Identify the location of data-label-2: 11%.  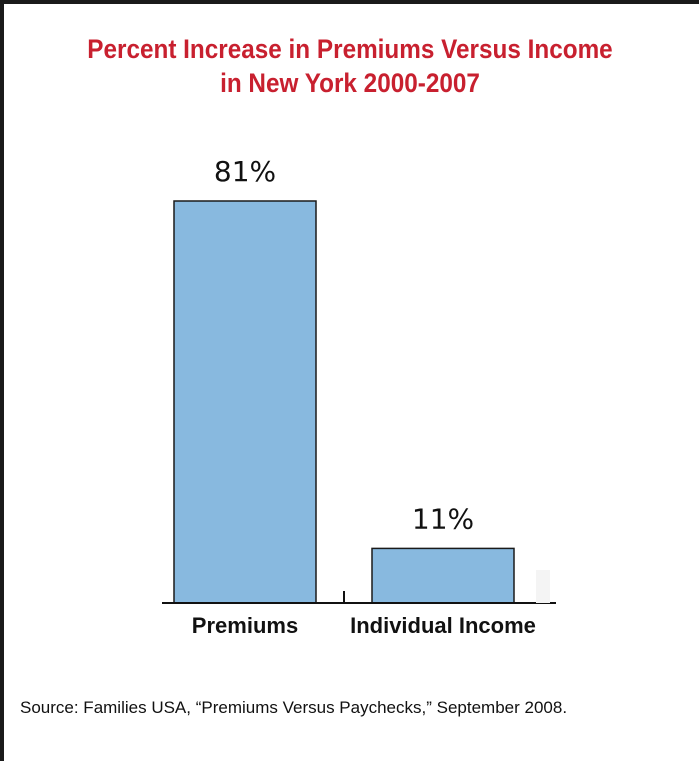
(443, 518).